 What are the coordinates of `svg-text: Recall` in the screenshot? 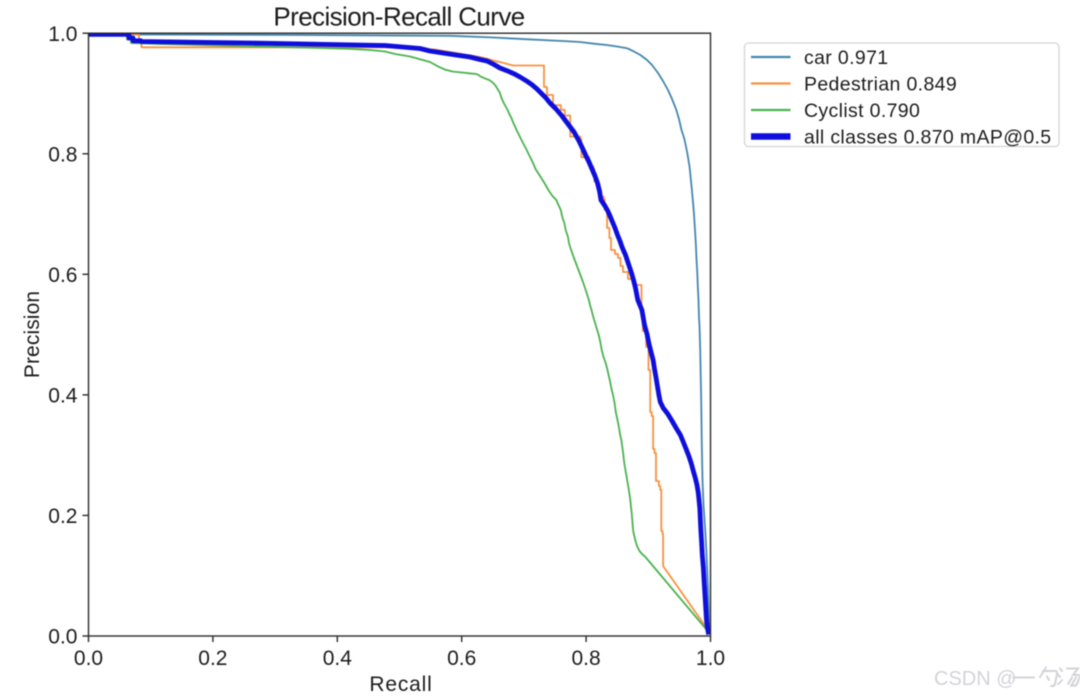 It's located at (400, 684).